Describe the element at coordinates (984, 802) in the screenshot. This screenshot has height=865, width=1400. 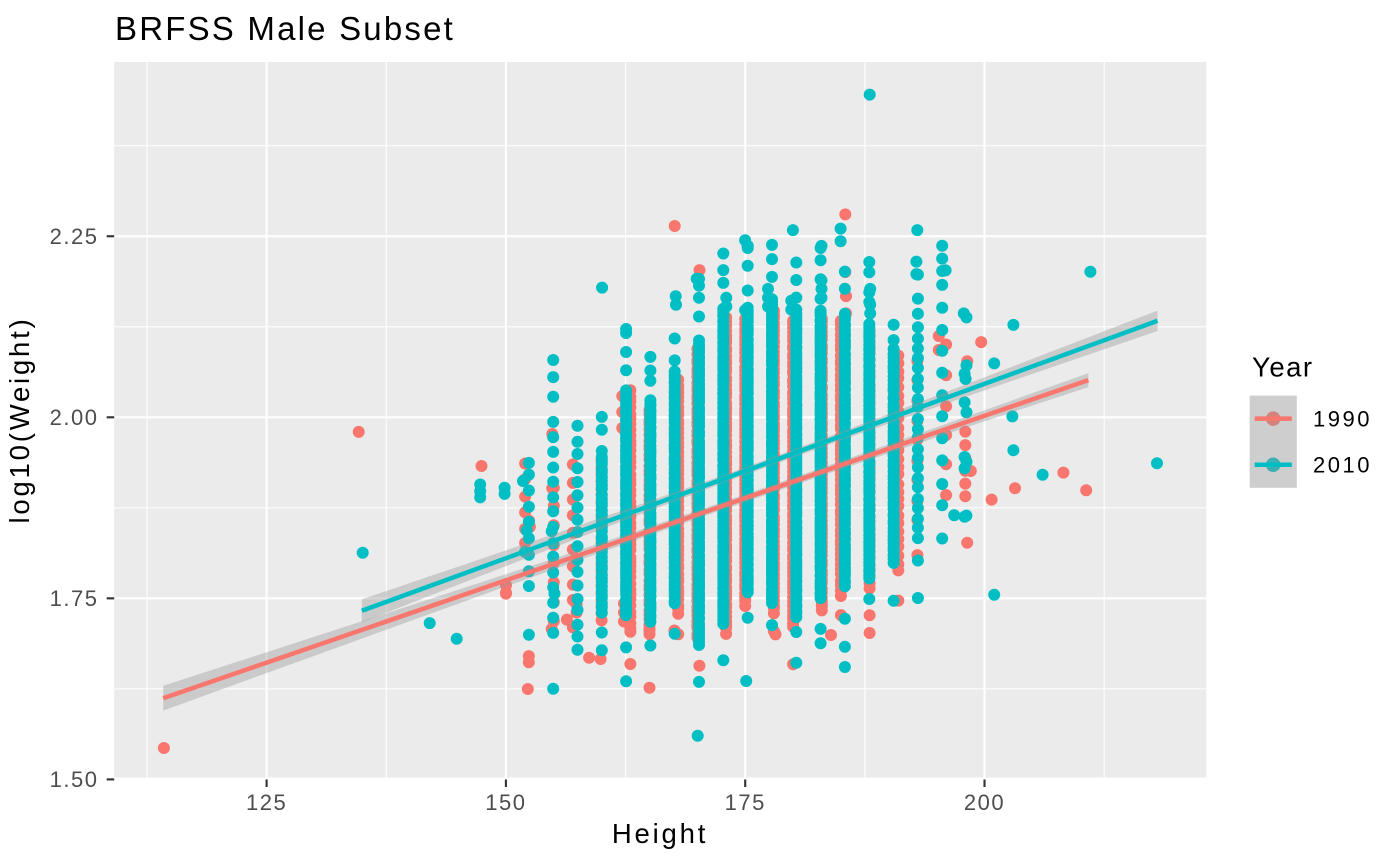
I see `svg-text: 200` at that location.